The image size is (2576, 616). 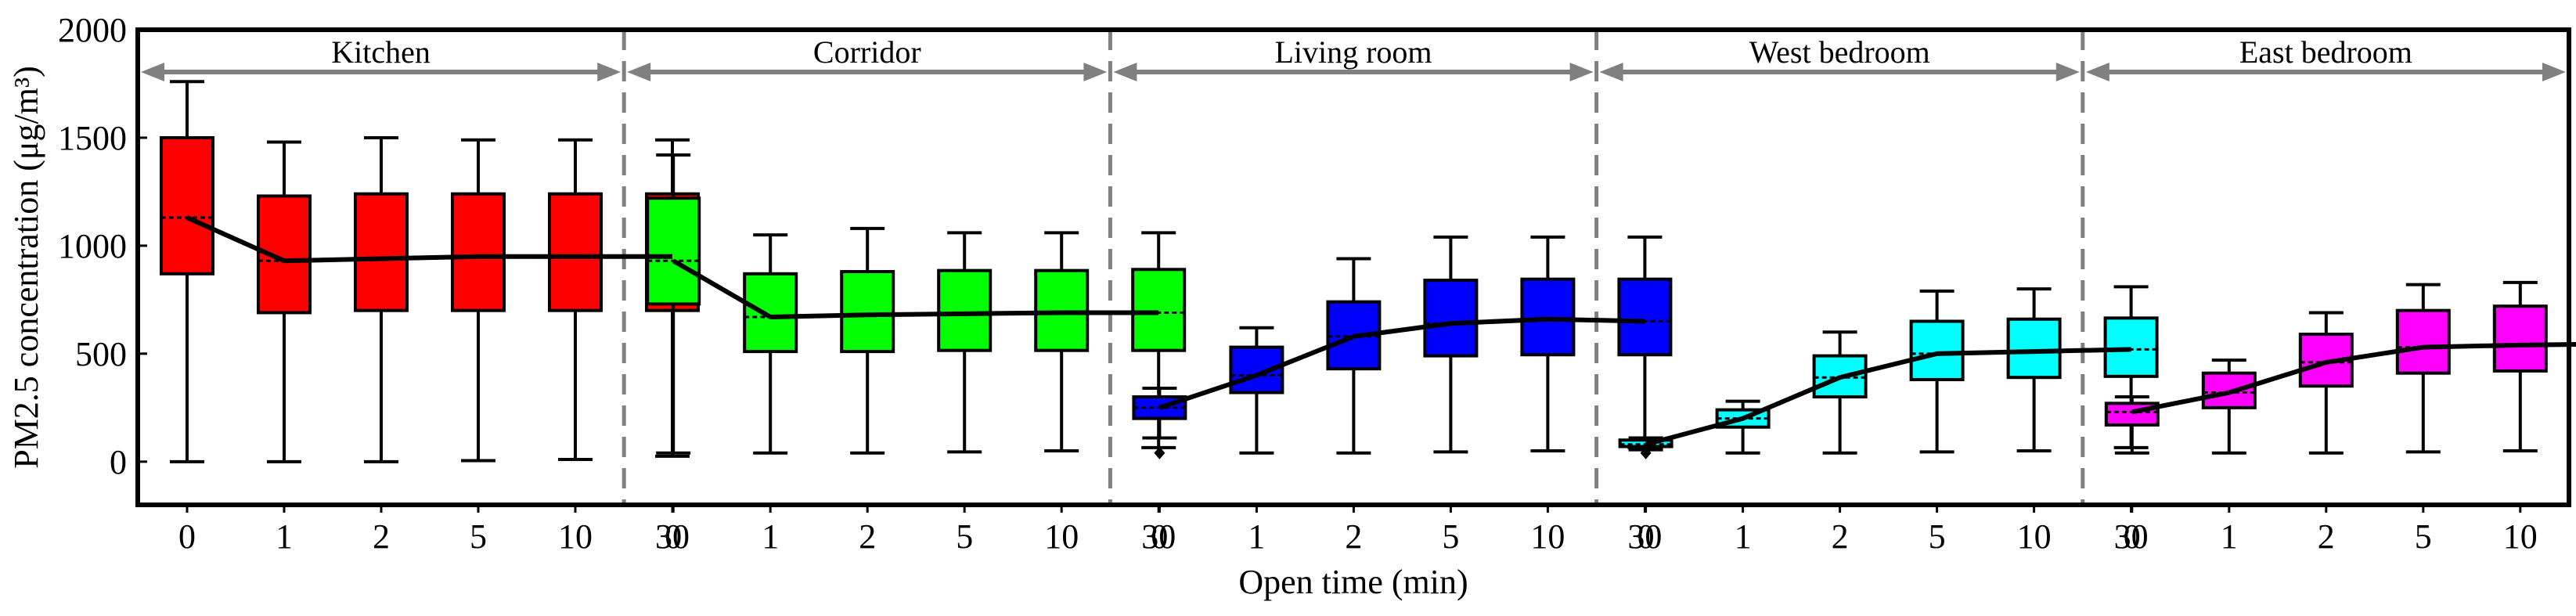 I want to click on group-label-living-room: Living room, so click(x=1353, y=52).